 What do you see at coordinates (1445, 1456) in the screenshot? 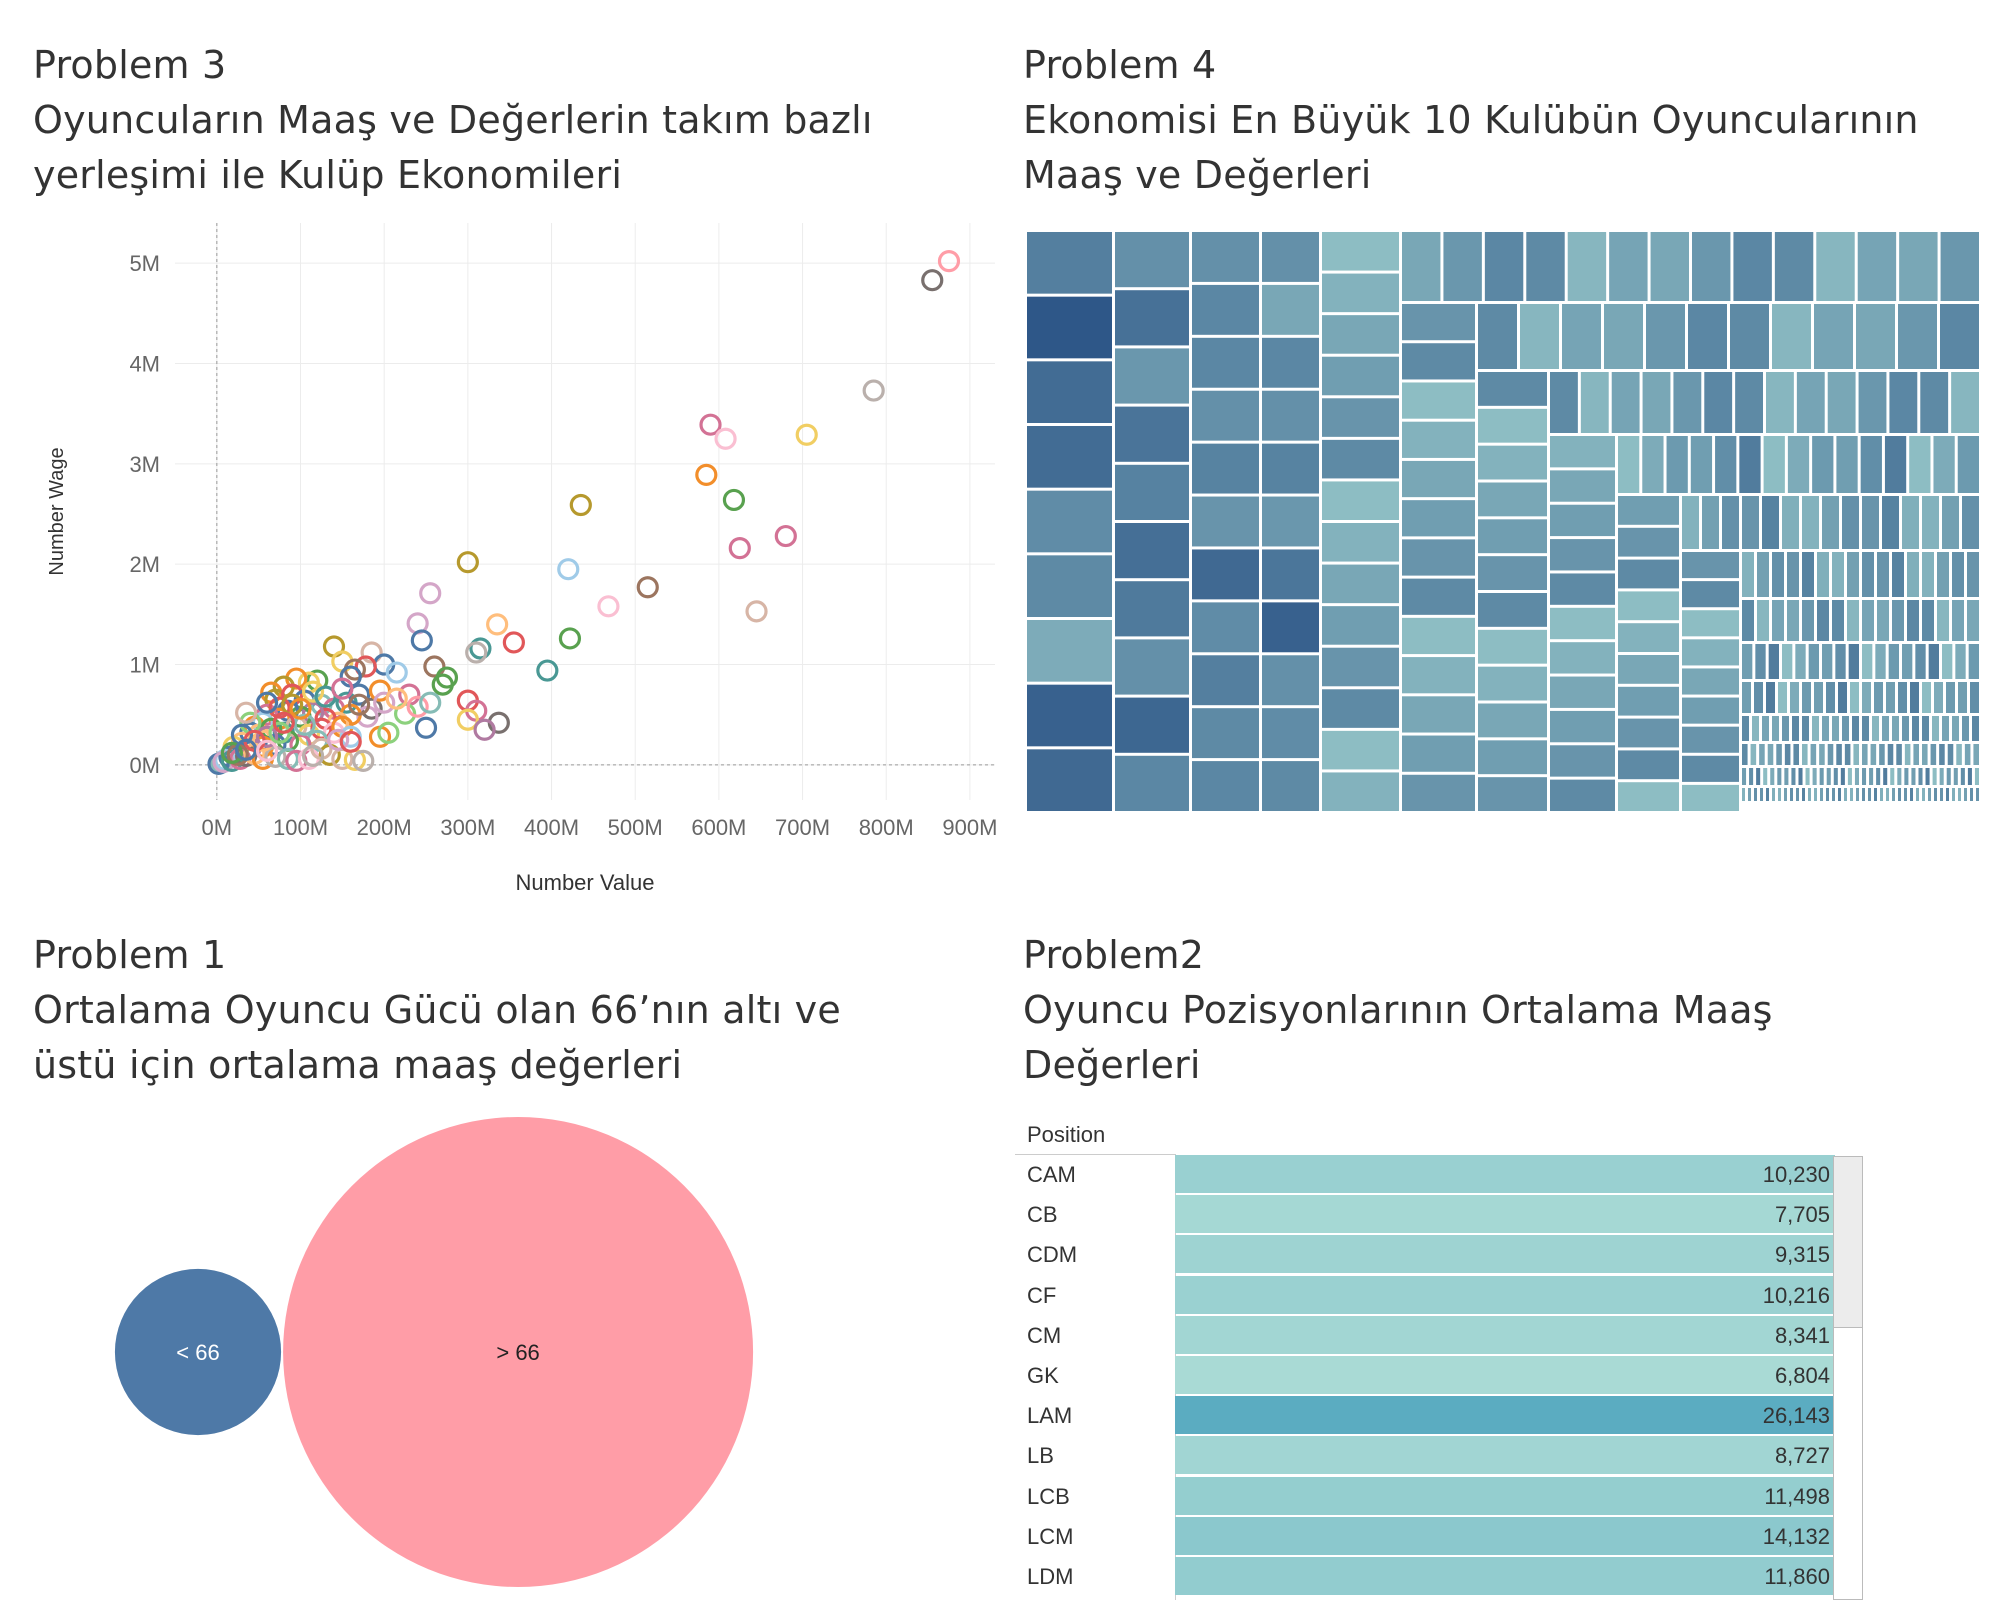
I see `table-row: LB 8,727` at bounding box center [1445, 1456].